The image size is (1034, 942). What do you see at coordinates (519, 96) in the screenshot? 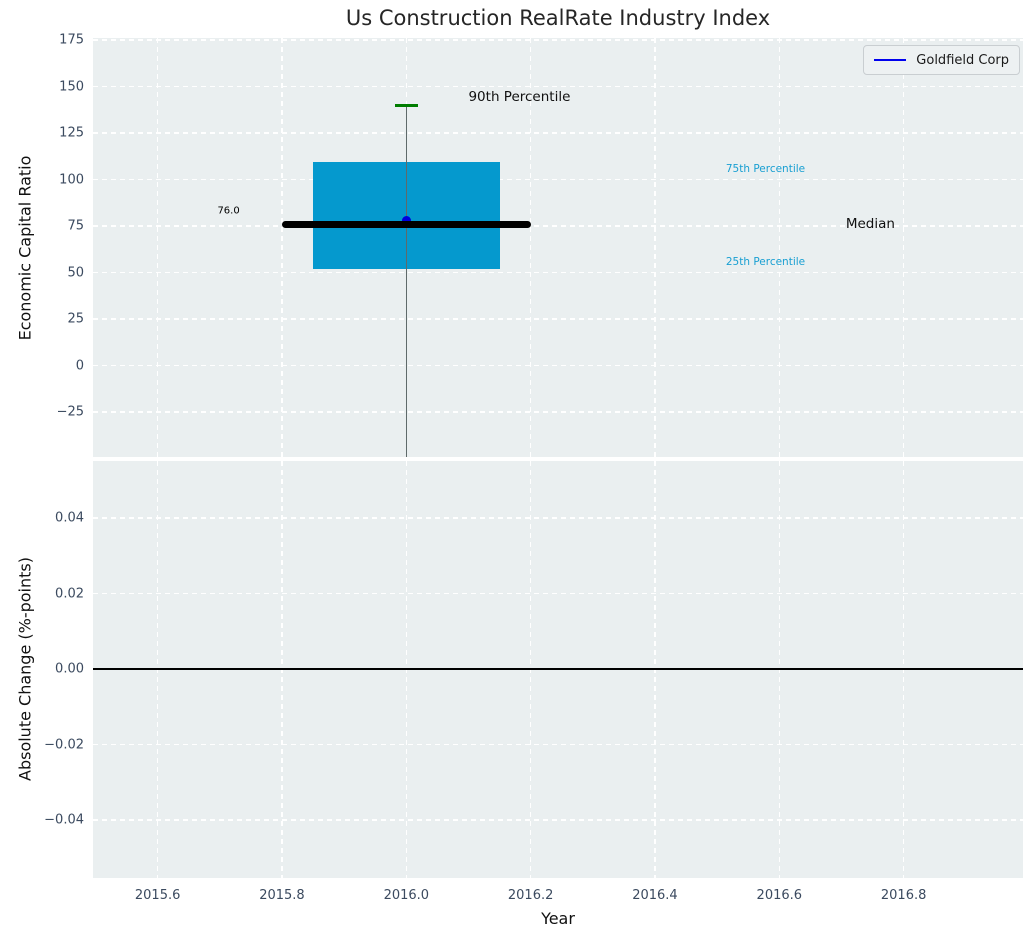
I see `annotation-90th-percentile: 90th Percentile` at bounding box center [519, 96].